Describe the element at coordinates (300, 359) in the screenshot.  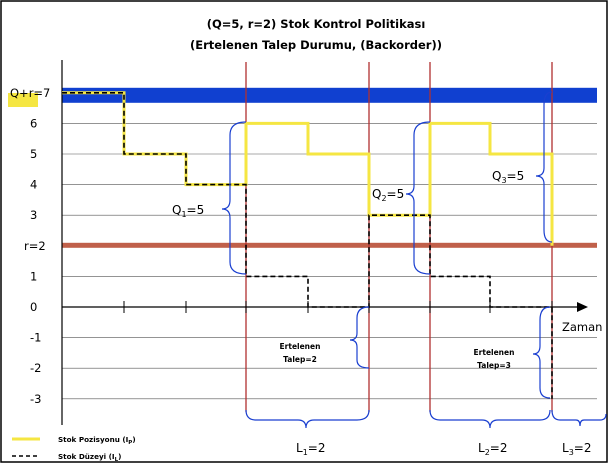
I see `backorder-1-line-2: Talep=2` at that location.